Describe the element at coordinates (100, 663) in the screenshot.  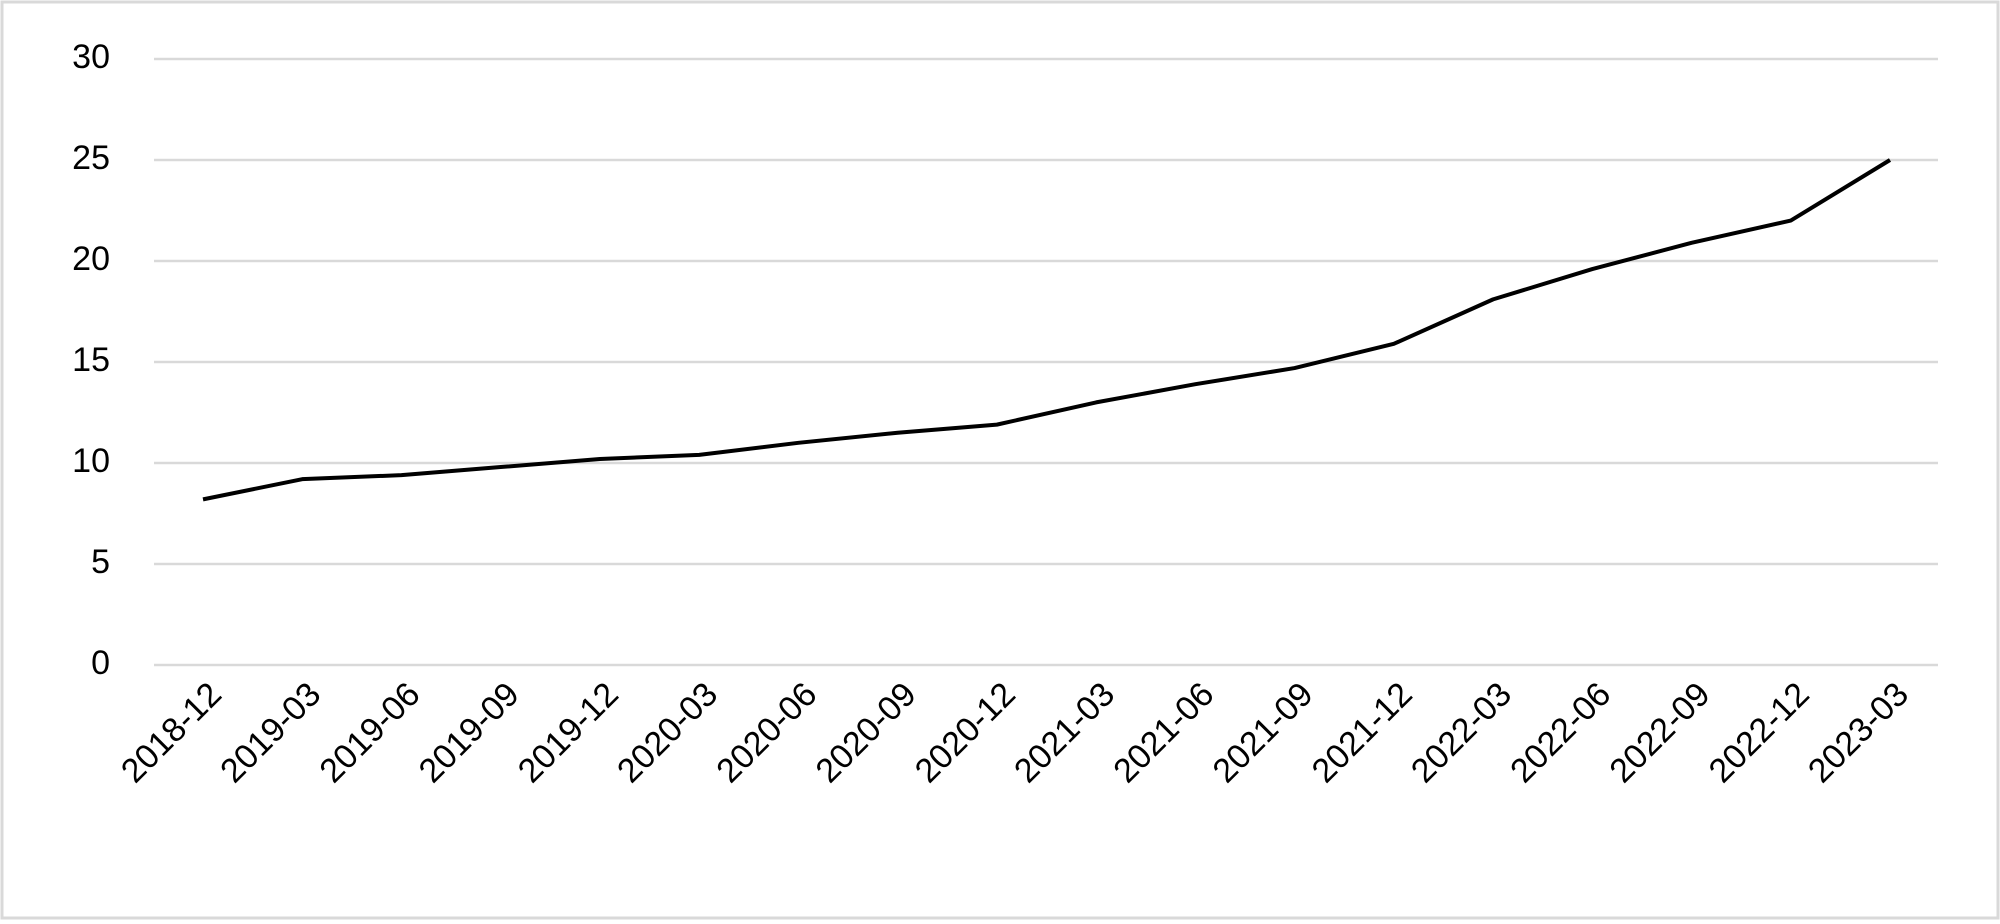
I see `y-tick-label: 0` at that location.